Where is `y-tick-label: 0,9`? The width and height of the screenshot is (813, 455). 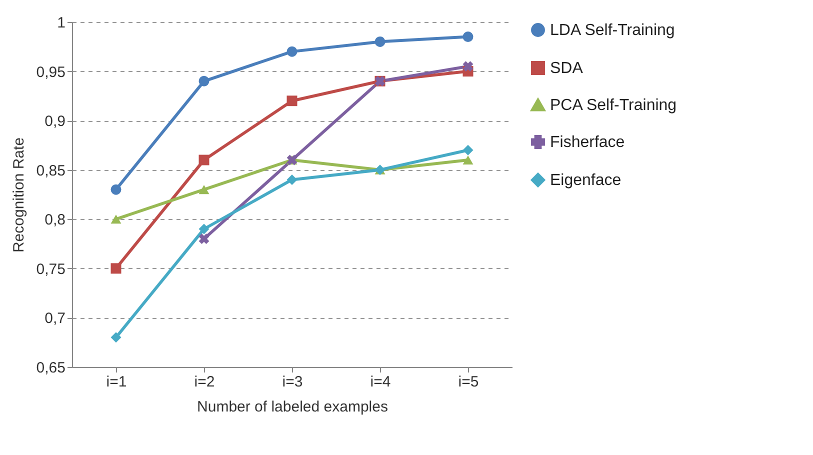 y-tick-label: 0,9 is located at coordinates (55, 121).